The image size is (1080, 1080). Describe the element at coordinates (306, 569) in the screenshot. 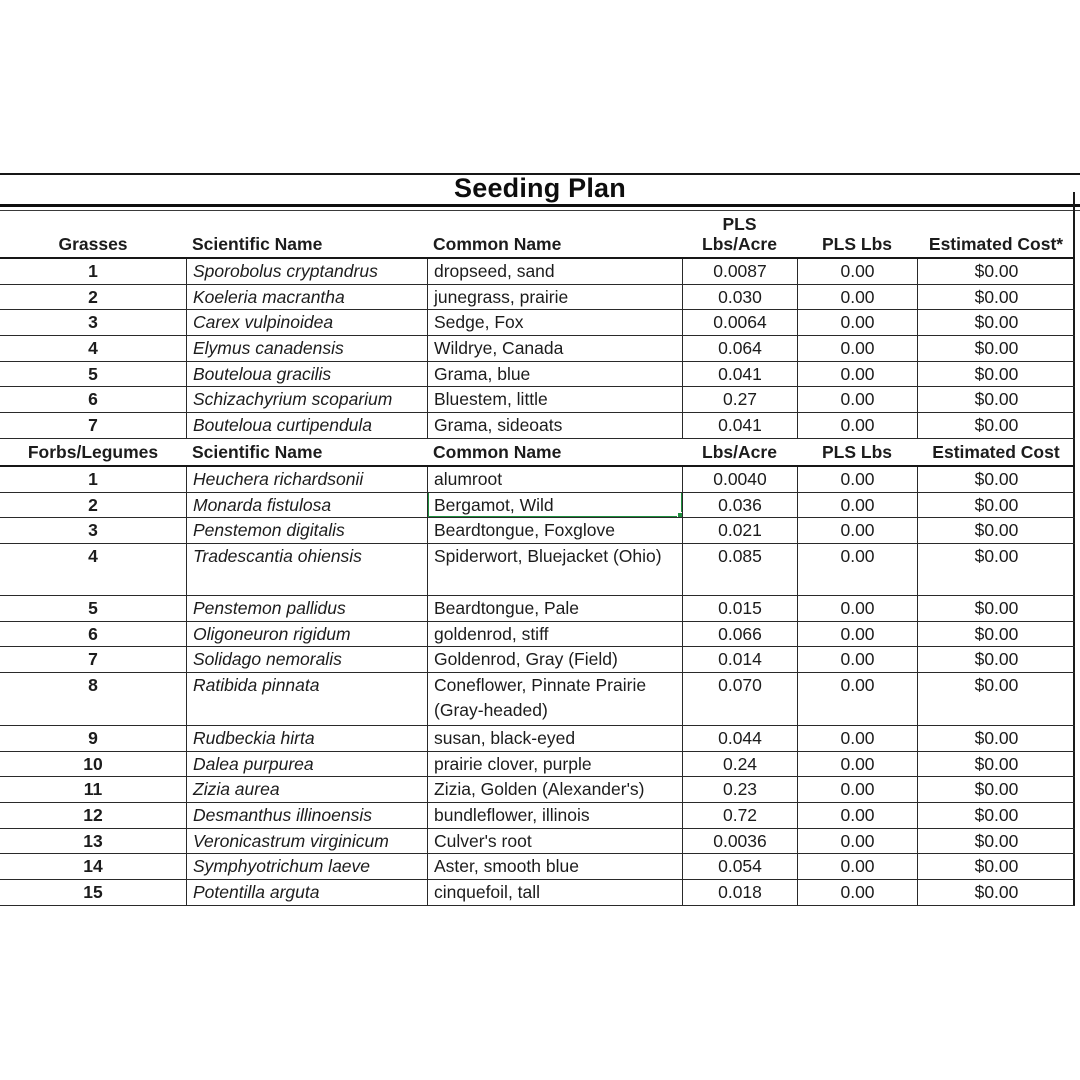

I see `scientific-name-cell: Tradescantia ohiensis` at that location.